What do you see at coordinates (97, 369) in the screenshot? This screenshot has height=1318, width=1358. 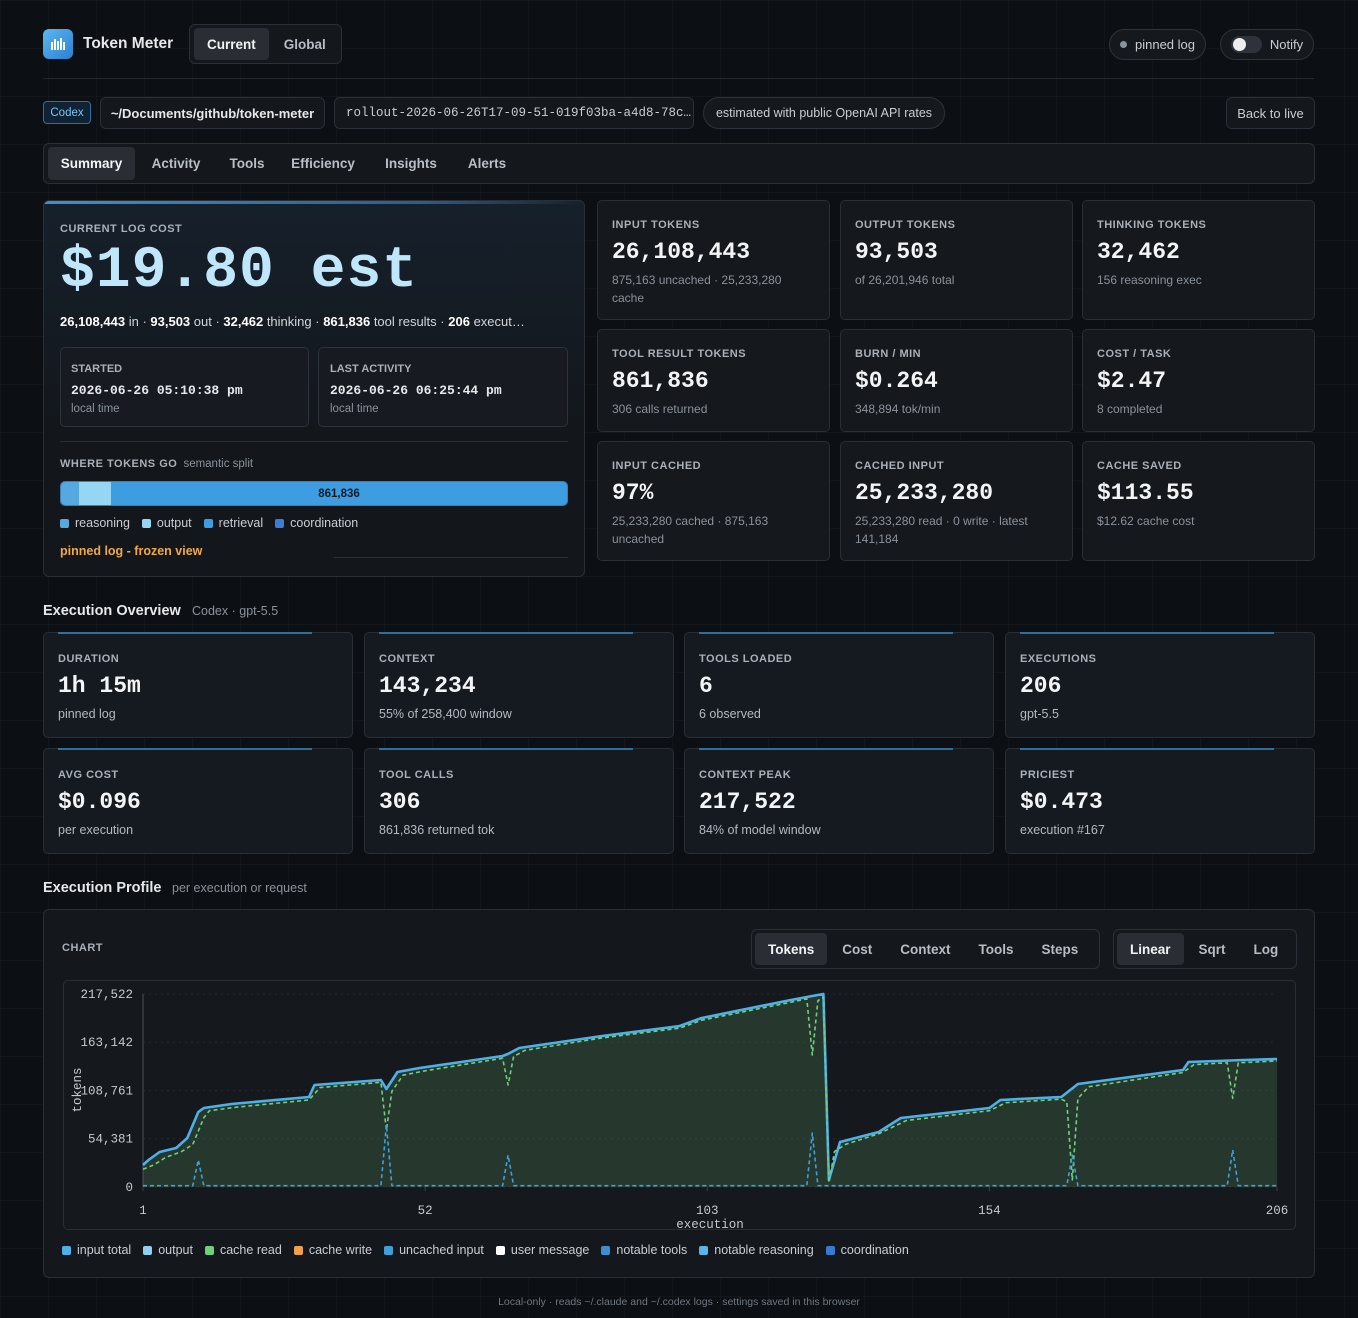 I see `started-label: STARTED` at bounding box center [97, 369].